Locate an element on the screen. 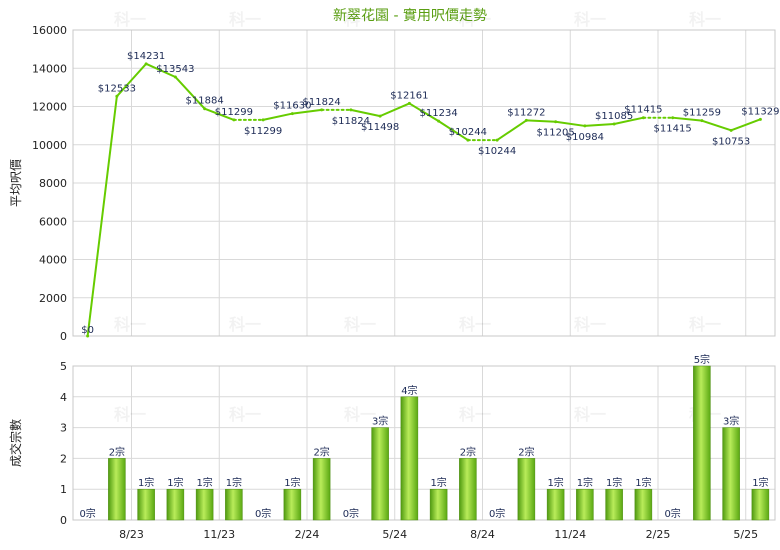 This screenshot has height=550, width=780. line-point-label: $11415 is located at coordinates (673, 129).